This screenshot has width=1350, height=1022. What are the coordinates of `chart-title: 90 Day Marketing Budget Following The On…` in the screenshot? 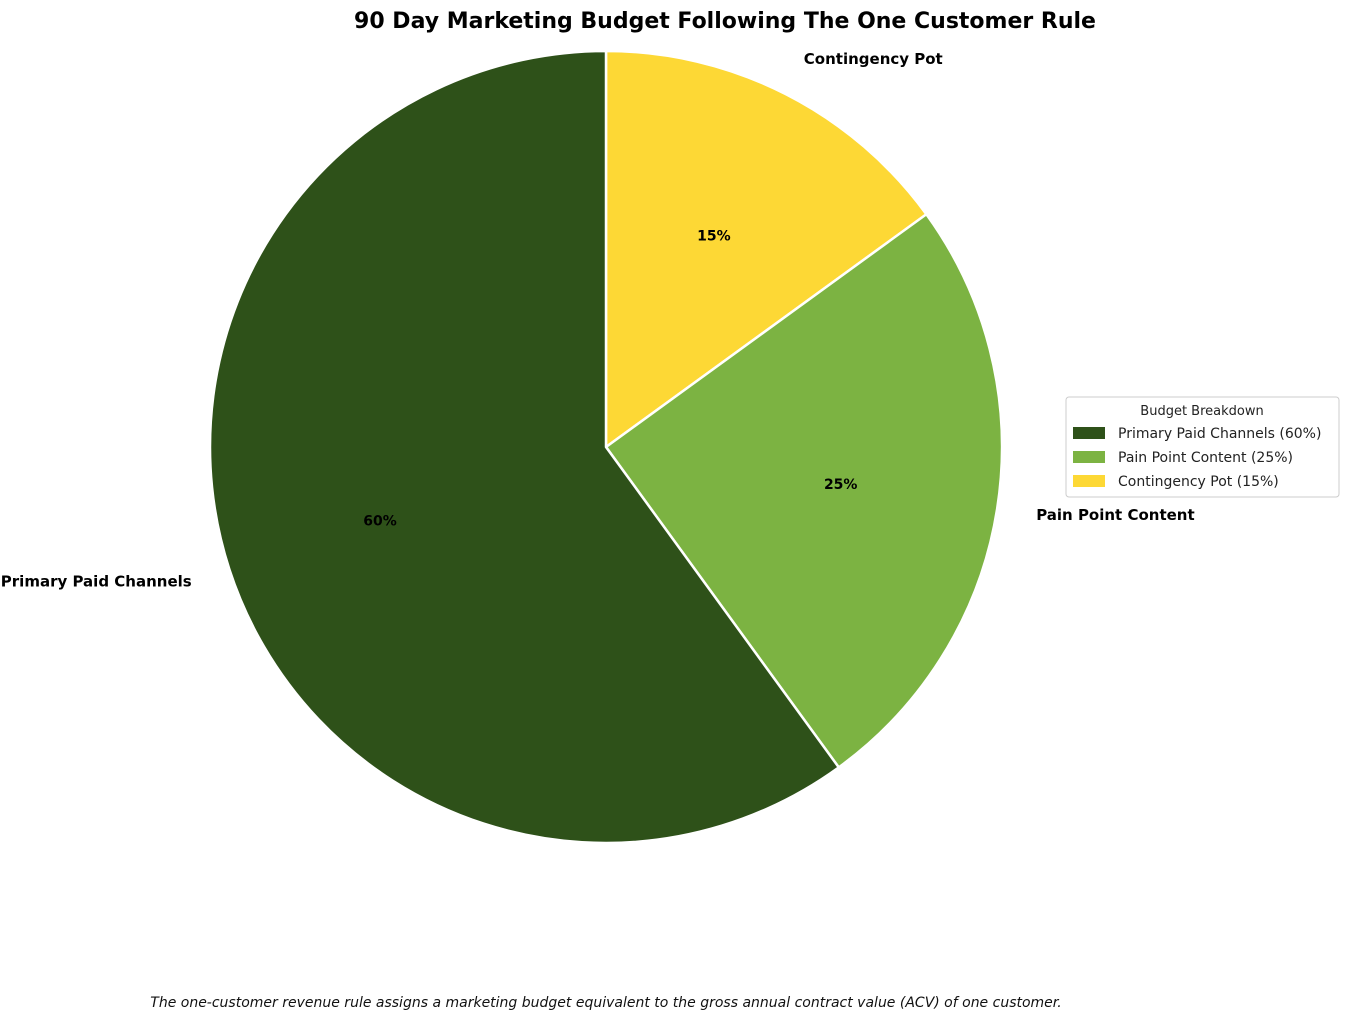 It's located at (725, 21).